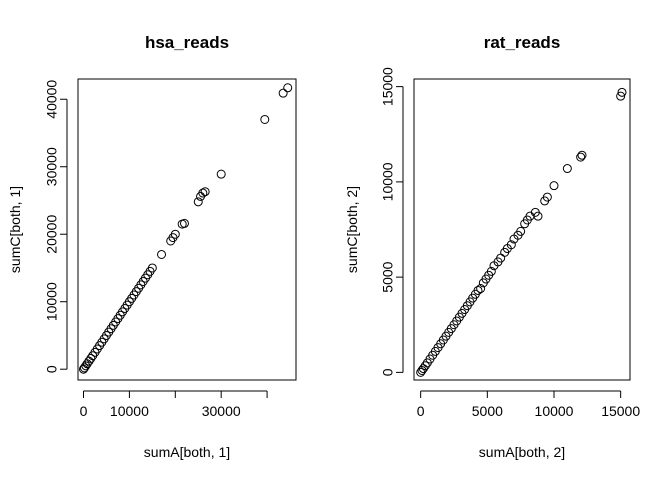  I want to click on chart-title: rat_reads, so click(522, 42).